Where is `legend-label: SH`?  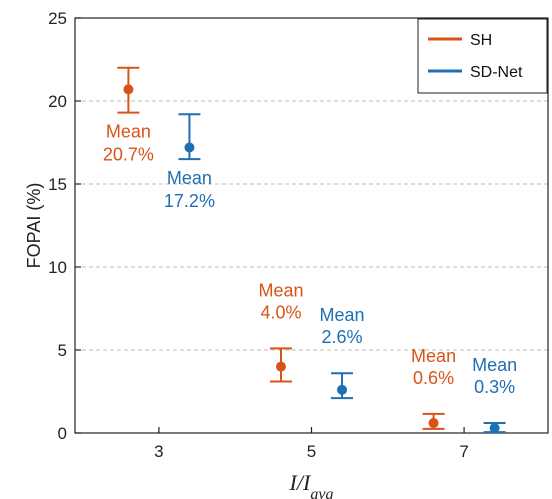 legend-label: SH is located at coordinates (481, 40).